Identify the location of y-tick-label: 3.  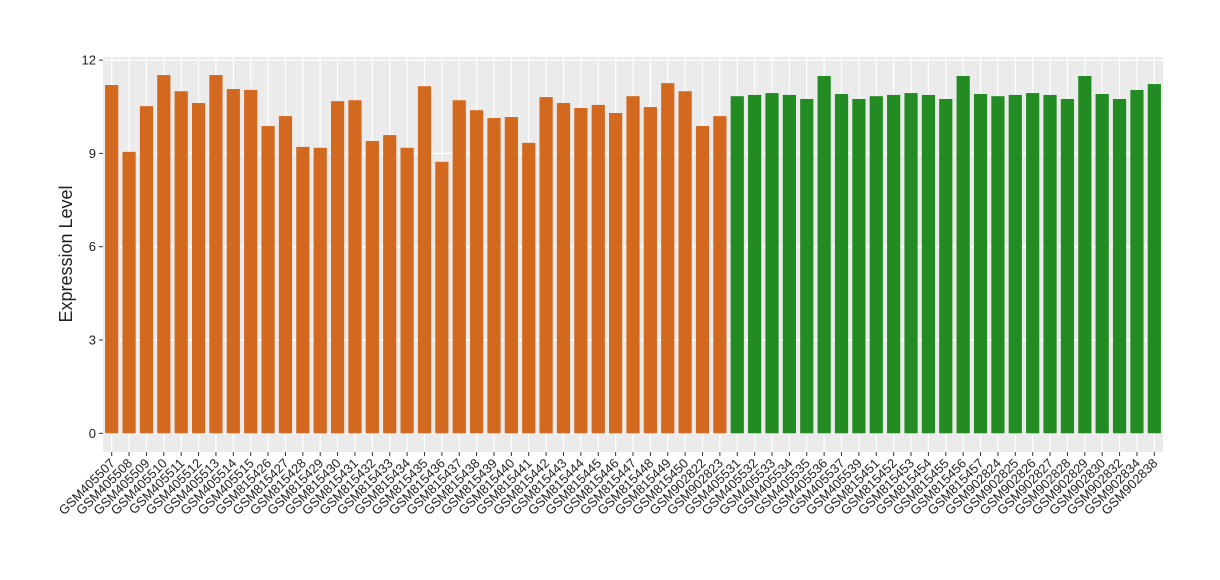
(92, 340).